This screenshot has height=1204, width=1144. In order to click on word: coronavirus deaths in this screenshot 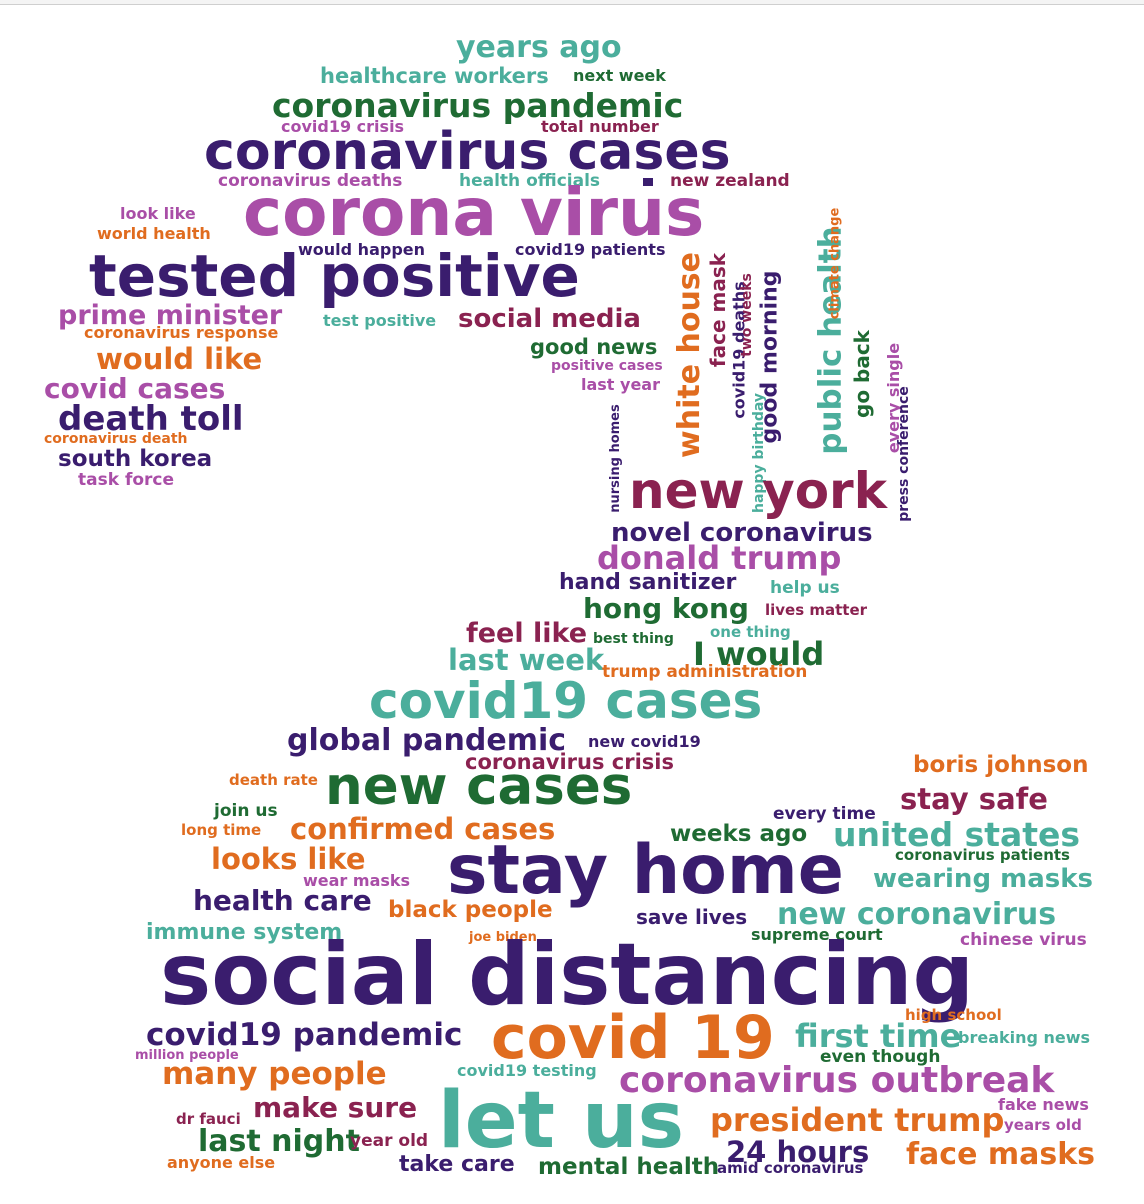, I will do `click(310, 181)`.